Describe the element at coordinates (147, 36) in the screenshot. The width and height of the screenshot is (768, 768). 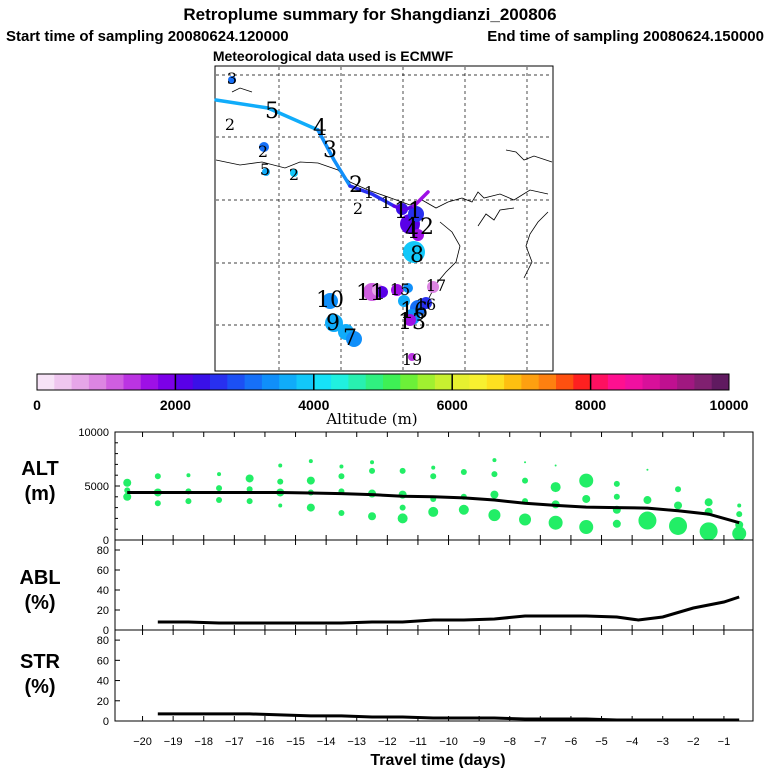
I see `start-time-label: Start time of sampling 20080624.120000` at that location.